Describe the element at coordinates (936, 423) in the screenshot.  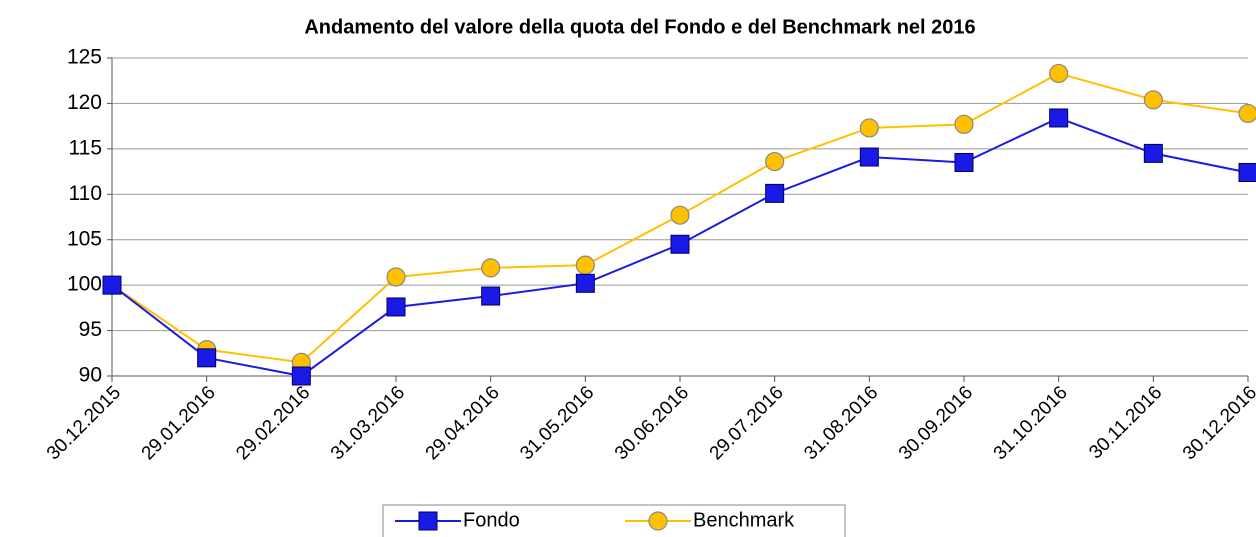
I see `x-tick-label: 30.09.2016` at that location.